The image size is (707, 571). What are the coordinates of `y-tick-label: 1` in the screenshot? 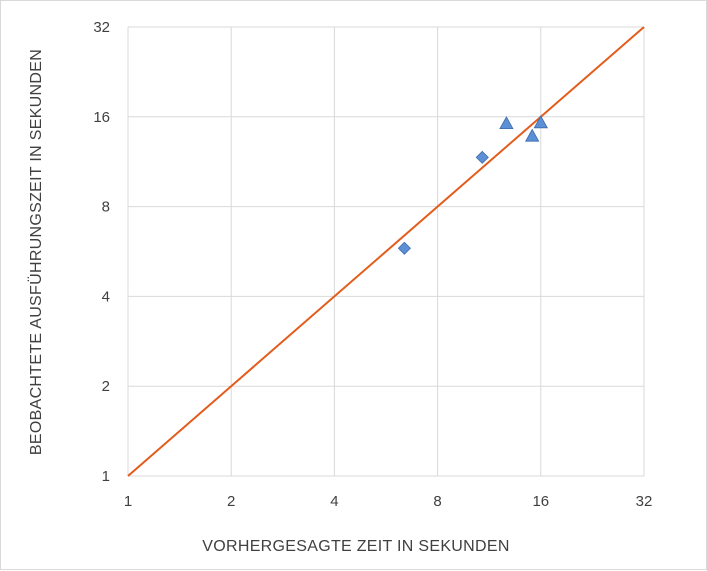 It's located at (106, 476).